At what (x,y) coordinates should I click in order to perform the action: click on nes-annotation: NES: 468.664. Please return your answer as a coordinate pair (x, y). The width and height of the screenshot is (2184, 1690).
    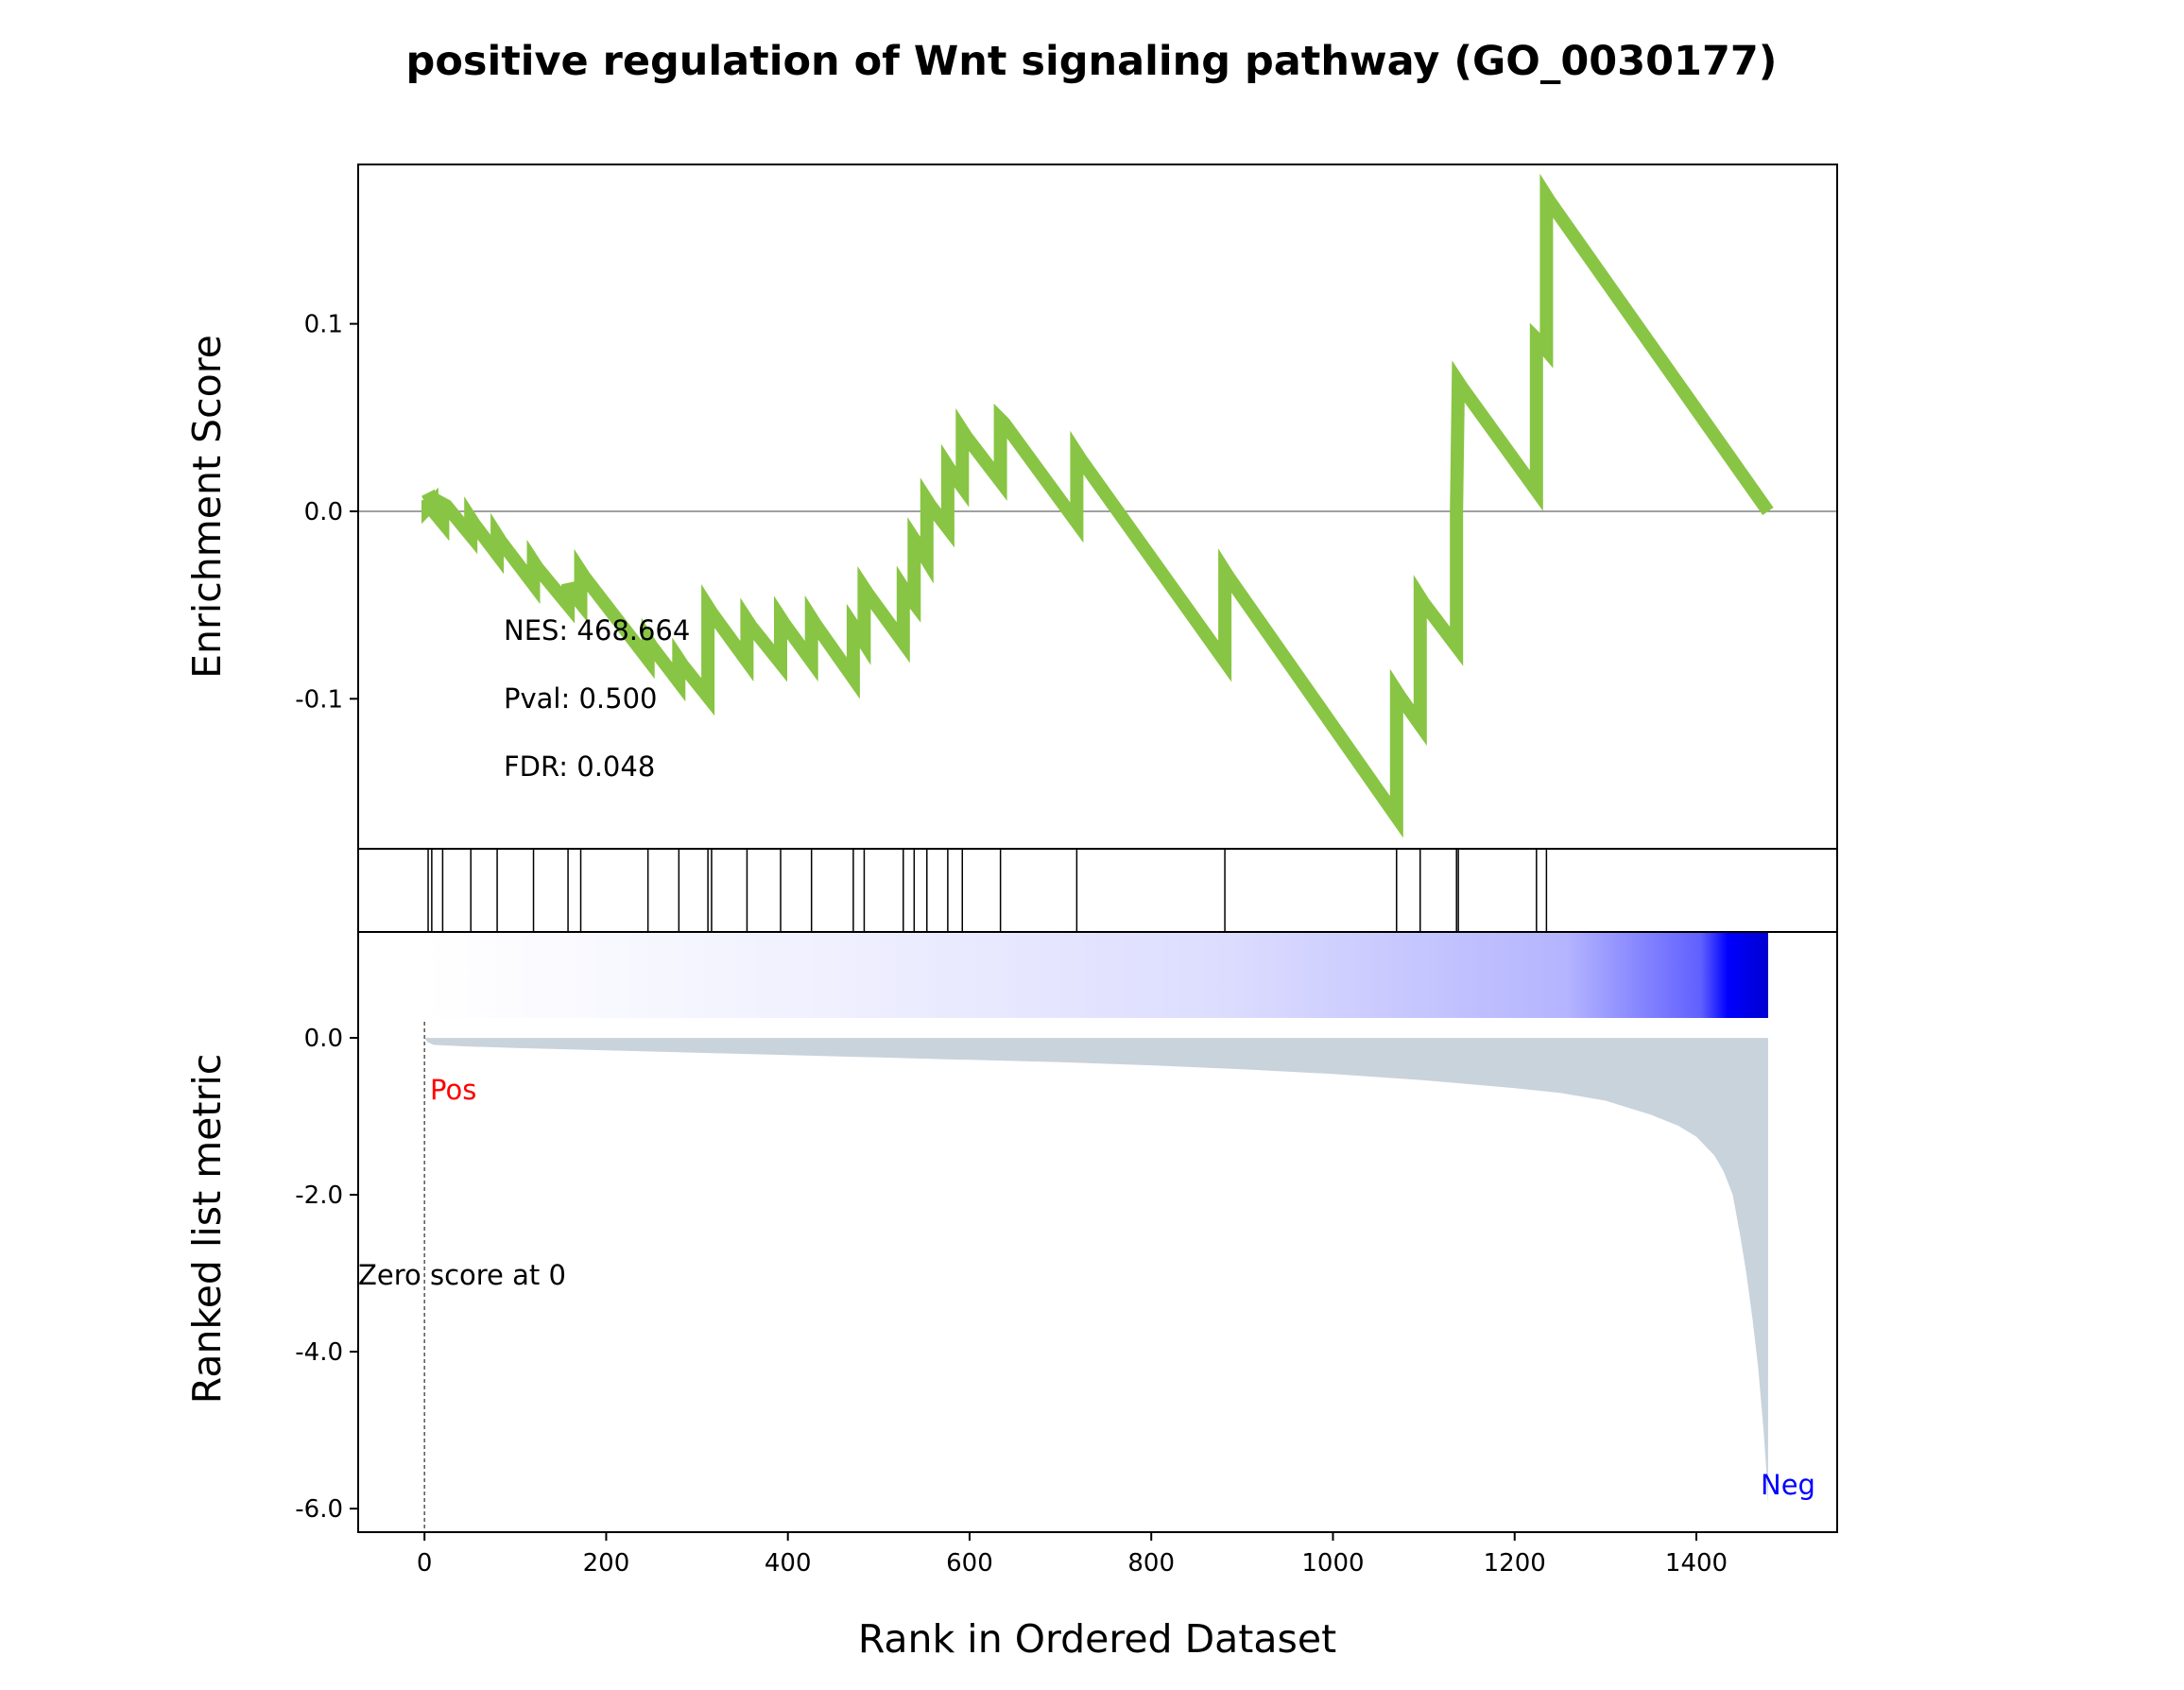
    Looking at the image, I should click on (597, 630).